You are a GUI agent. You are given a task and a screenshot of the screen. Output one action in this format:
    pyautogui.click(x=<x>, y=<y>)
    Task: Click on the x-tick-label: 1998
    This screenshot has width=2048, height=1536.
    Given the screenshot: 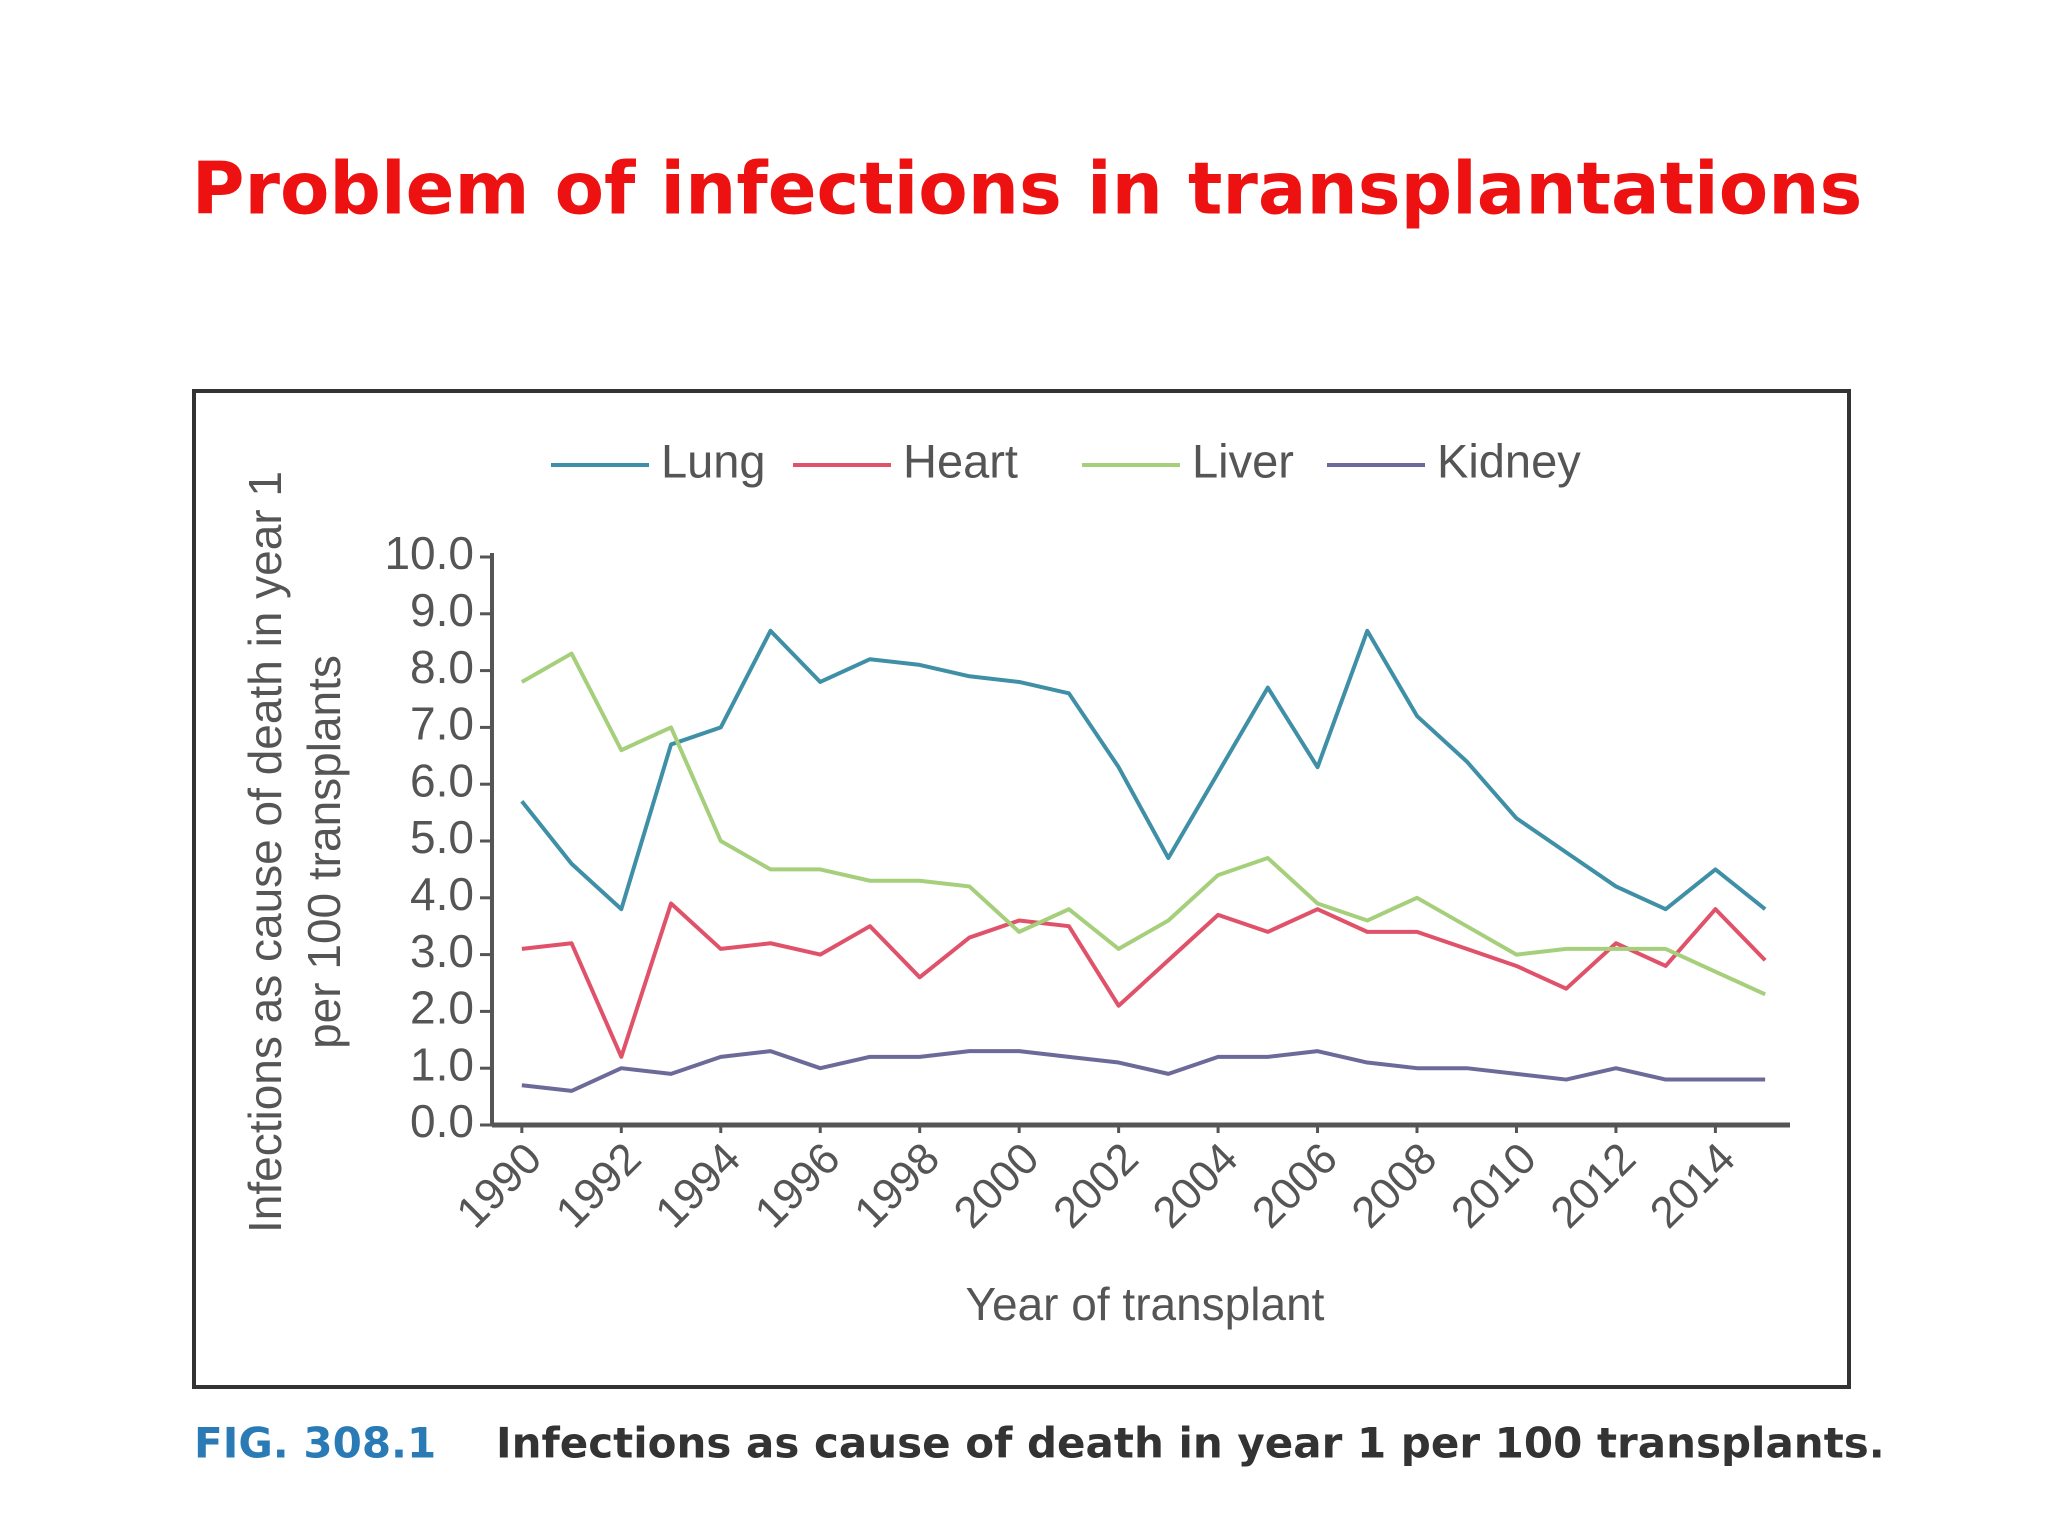 What is the action you would take?
    pyautogui.click(x=897, y=1186)
    